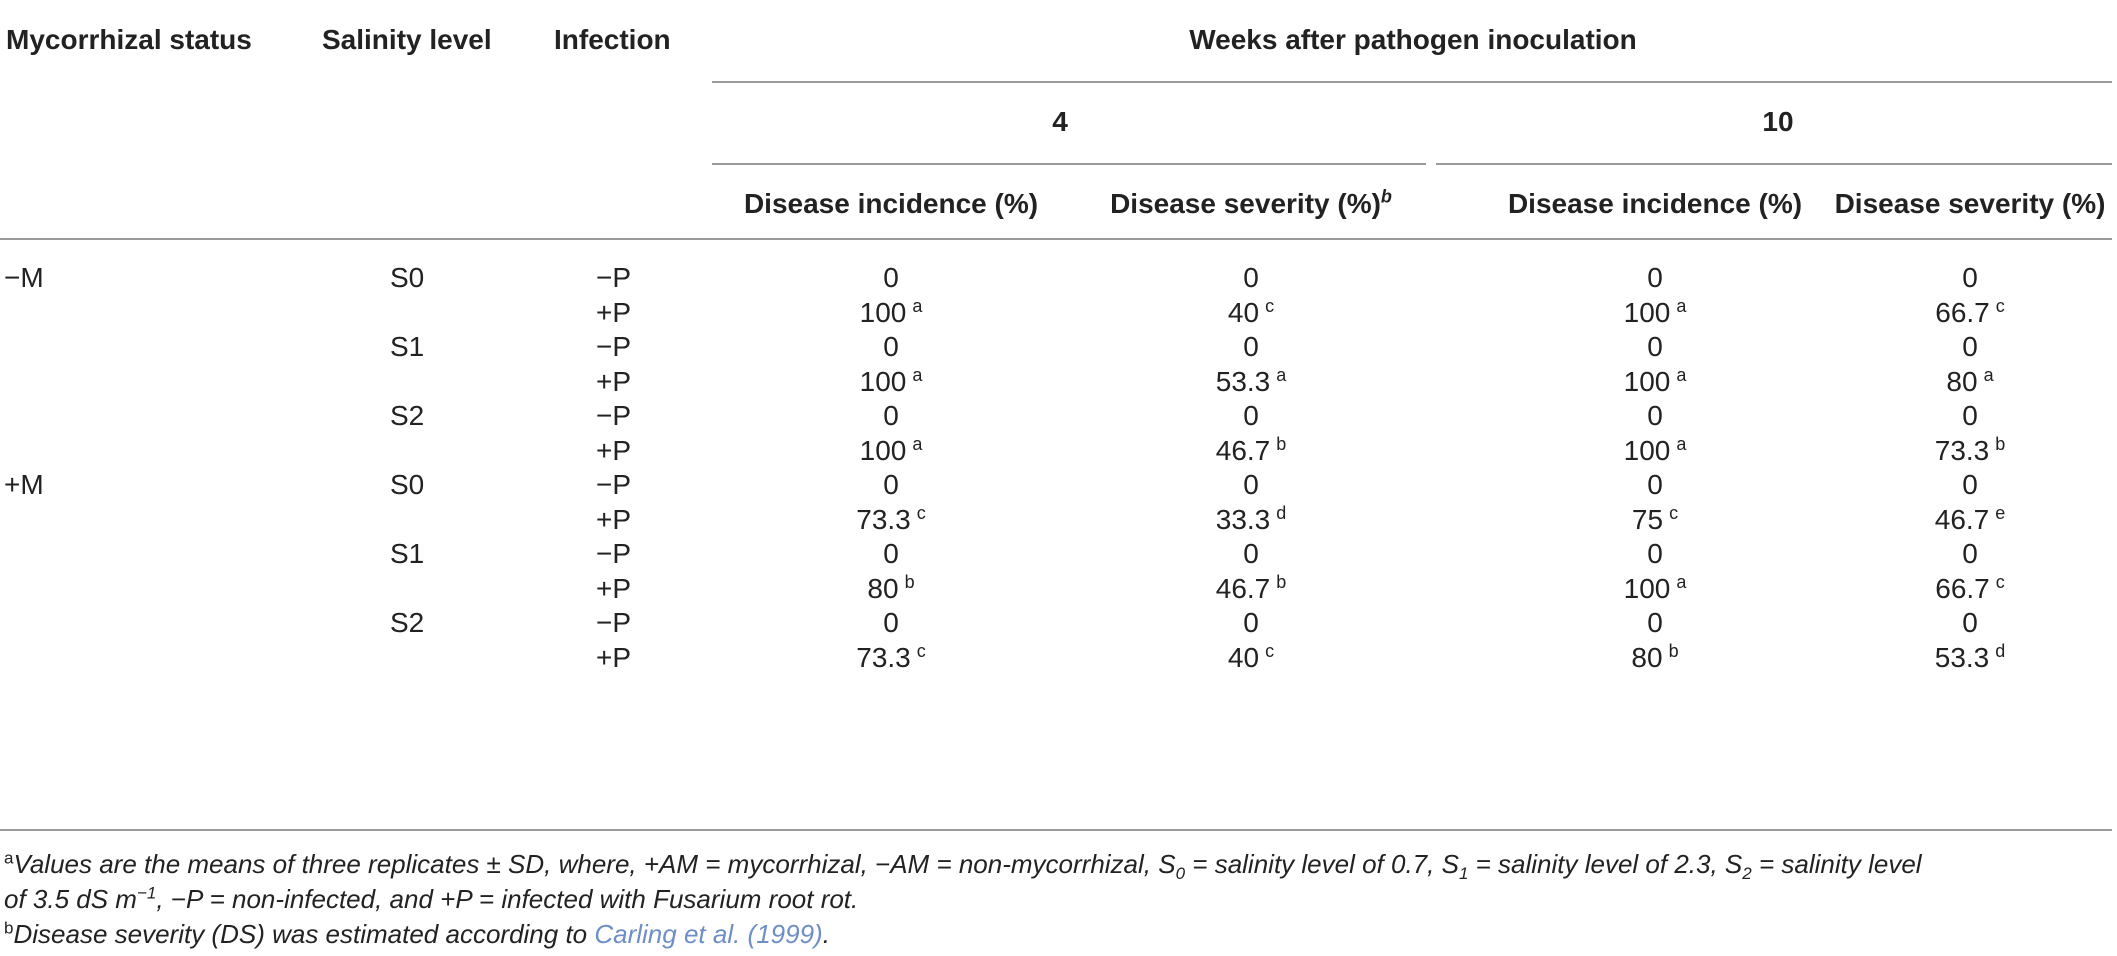 The height and width of the screenshot is (956, 2117). What do you see at coordinates (890, 589) in the screenshot?
I see `cell-c1: 80 b` at bounding box center [890, 589].